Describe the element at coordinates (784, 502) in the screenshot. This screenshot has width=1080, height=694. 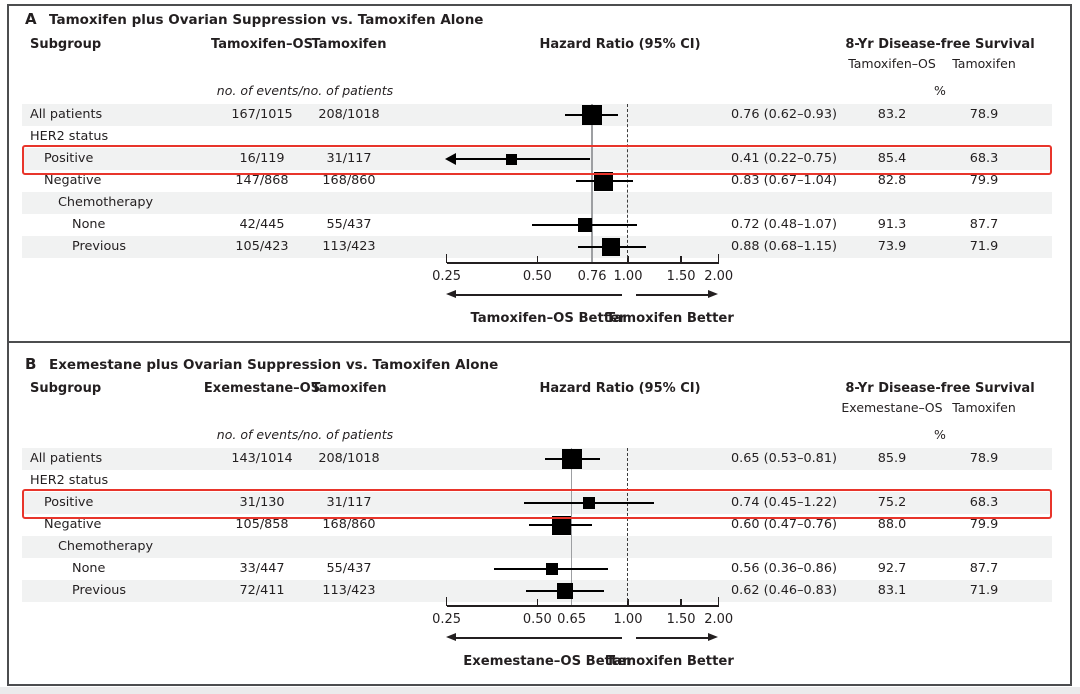
I see `hr-value: 0.74 (0.45–1.22)` at that location.